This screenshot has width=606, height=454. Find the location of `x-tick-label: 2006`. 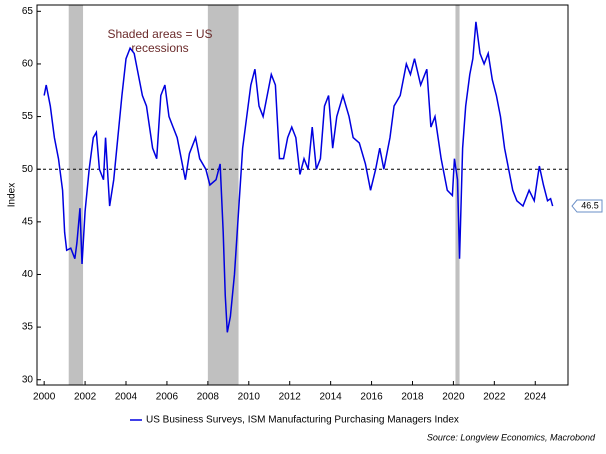

x-tick-label: 2006 is located at coordinates (167, 397).